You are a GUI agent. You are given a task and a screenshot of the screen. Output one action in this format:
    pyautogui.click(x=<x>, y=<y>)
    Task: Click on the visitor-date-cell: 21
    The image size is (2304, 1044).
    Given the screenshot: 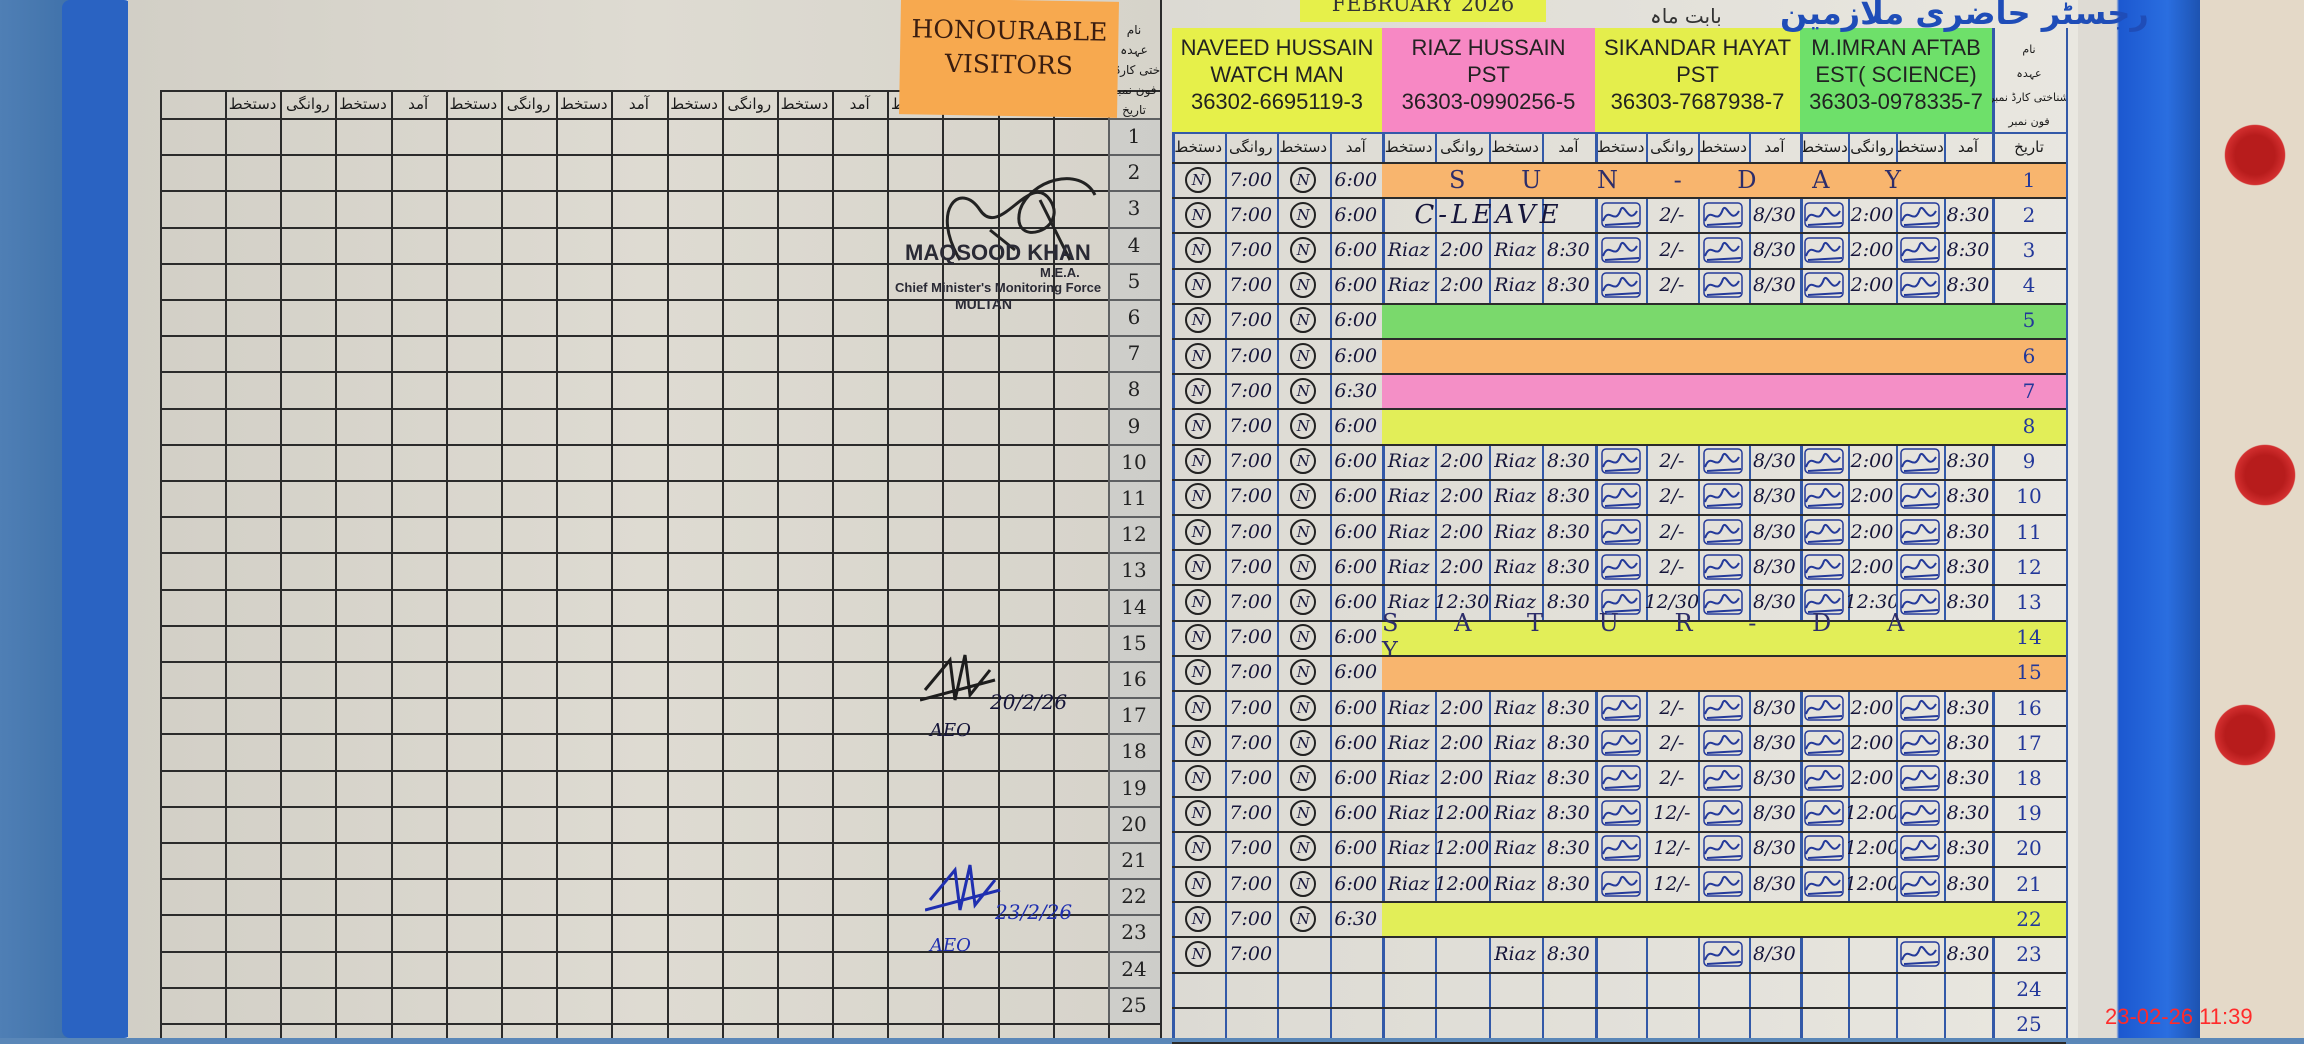 What is the action you would take?
    pyautogui.click(x=1134, y=860)
    